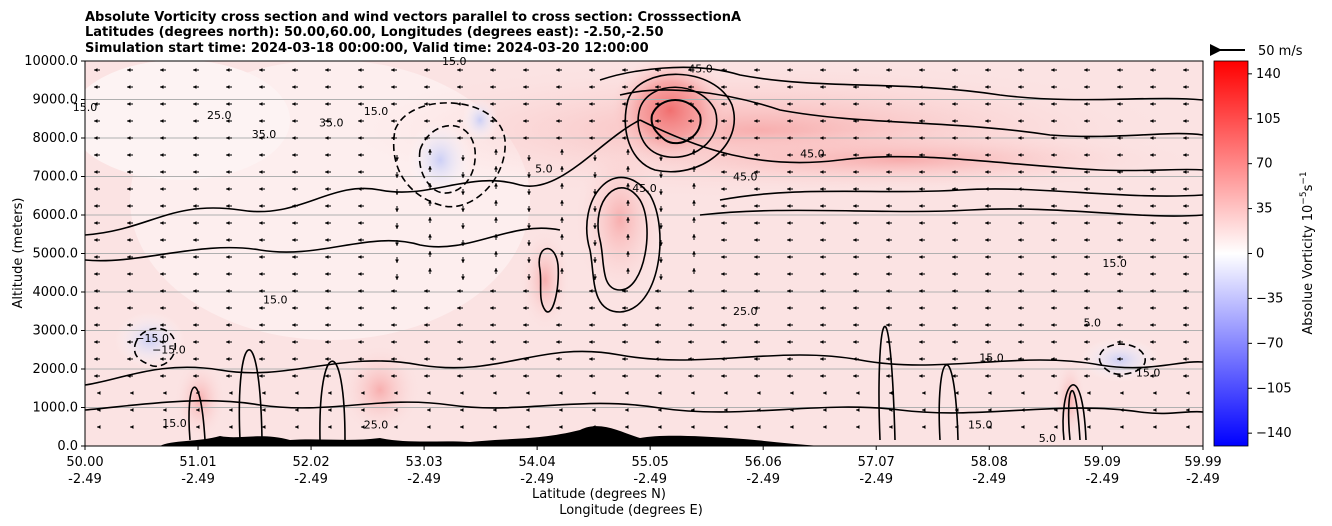  Describe the element at coordinates (56, 408) in the screenshot. I see `y-tick-label-1: 1000.0` at that location.